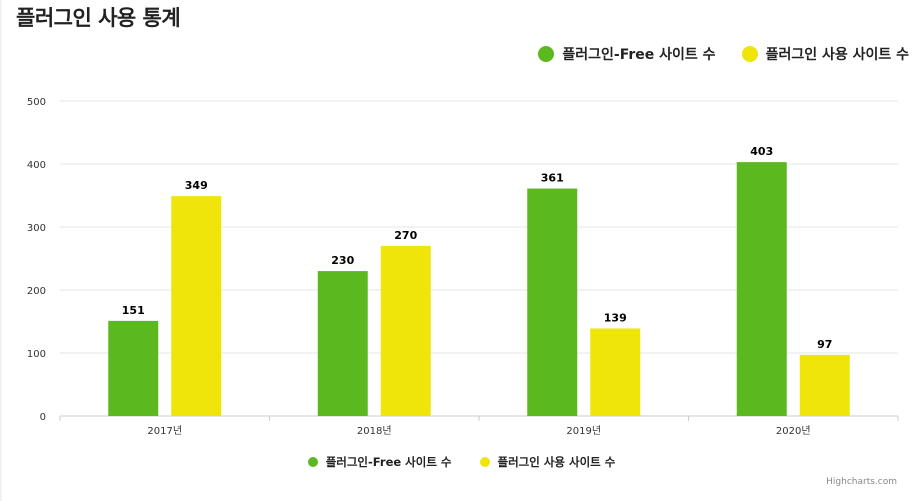  Describe the element at coordinates (1, 250) in the screenshot. I see `left-border` at that location.